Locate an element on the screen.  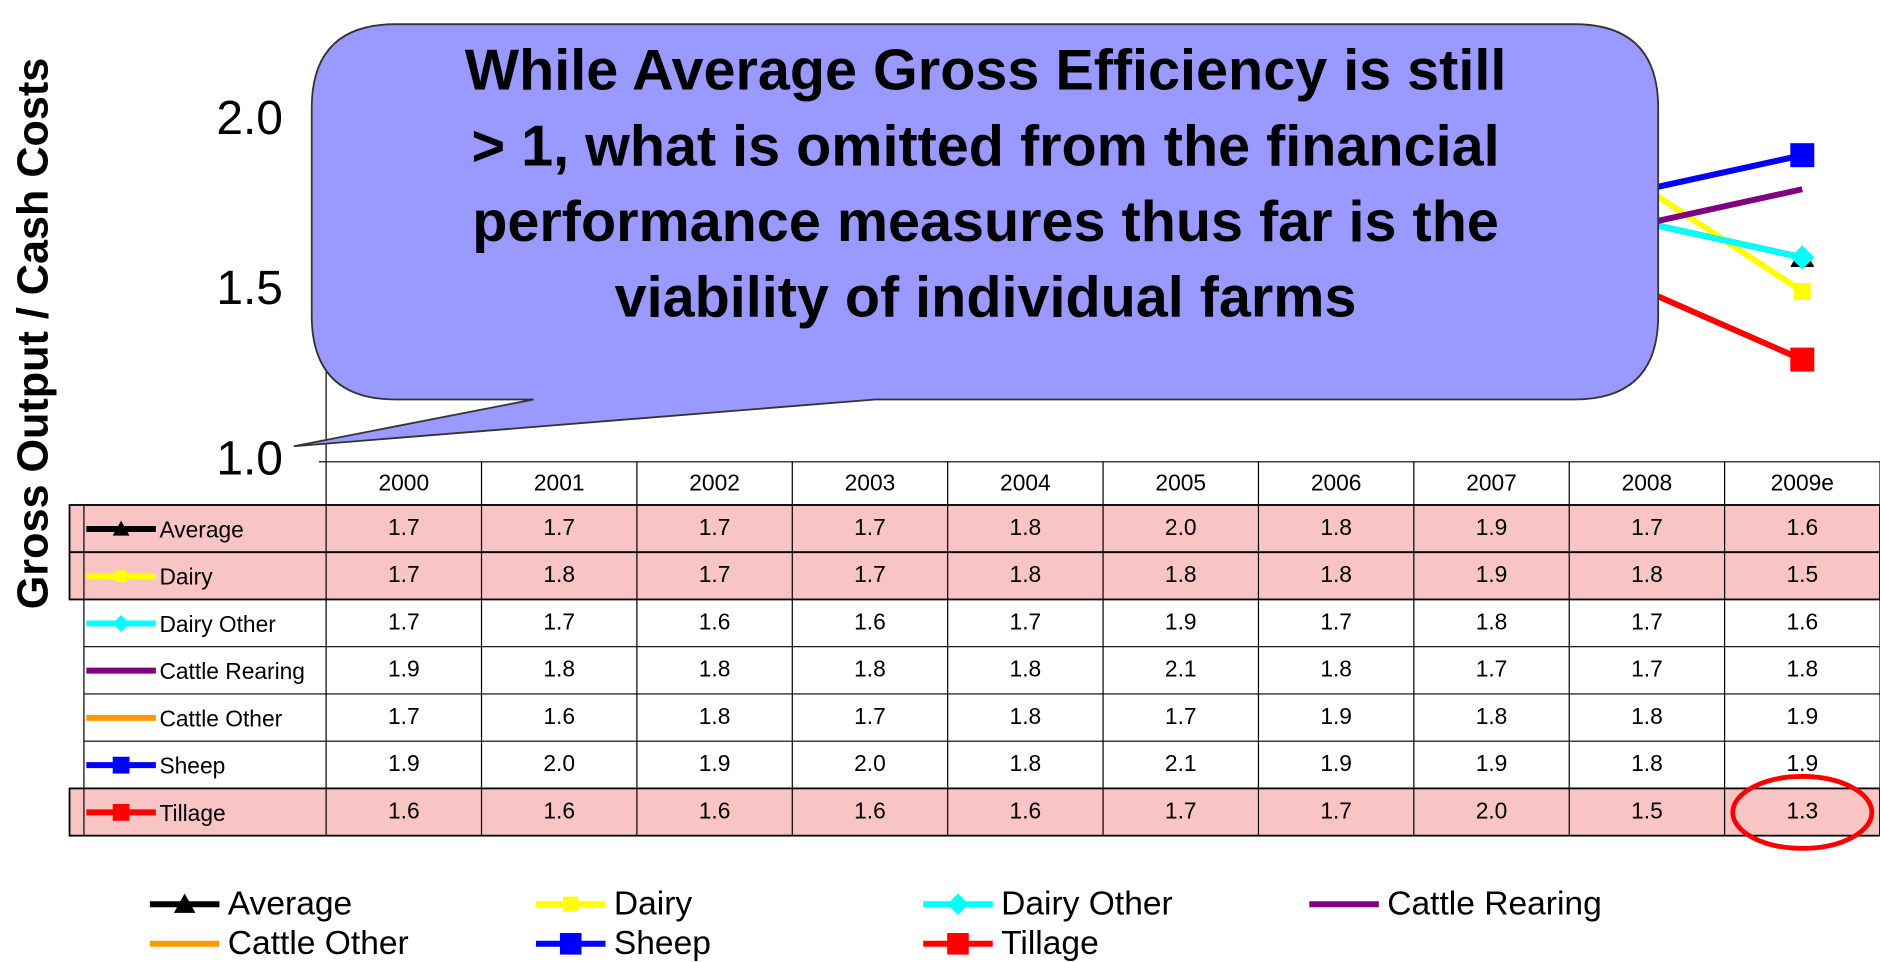
x-tick-label: 2006 is located at coordinates (1336, 483).